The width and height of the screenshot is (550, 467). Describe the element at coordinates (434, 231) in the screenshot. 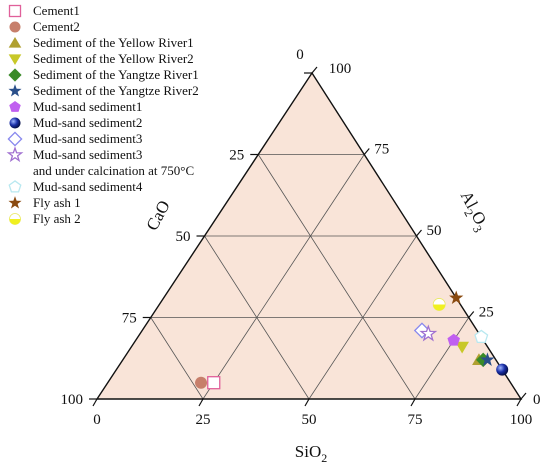

I see `tick-label-right: 50` at that location.